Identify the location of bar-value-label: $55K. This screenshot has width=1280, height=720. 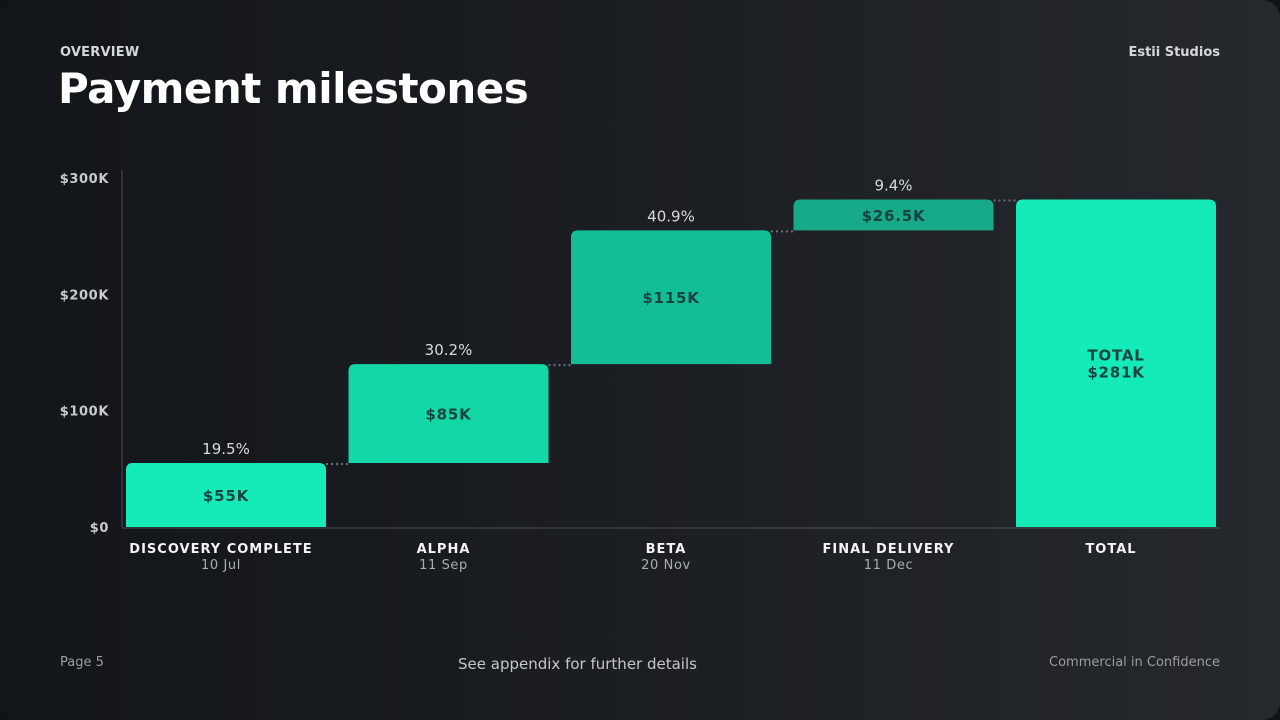
(226, 496).